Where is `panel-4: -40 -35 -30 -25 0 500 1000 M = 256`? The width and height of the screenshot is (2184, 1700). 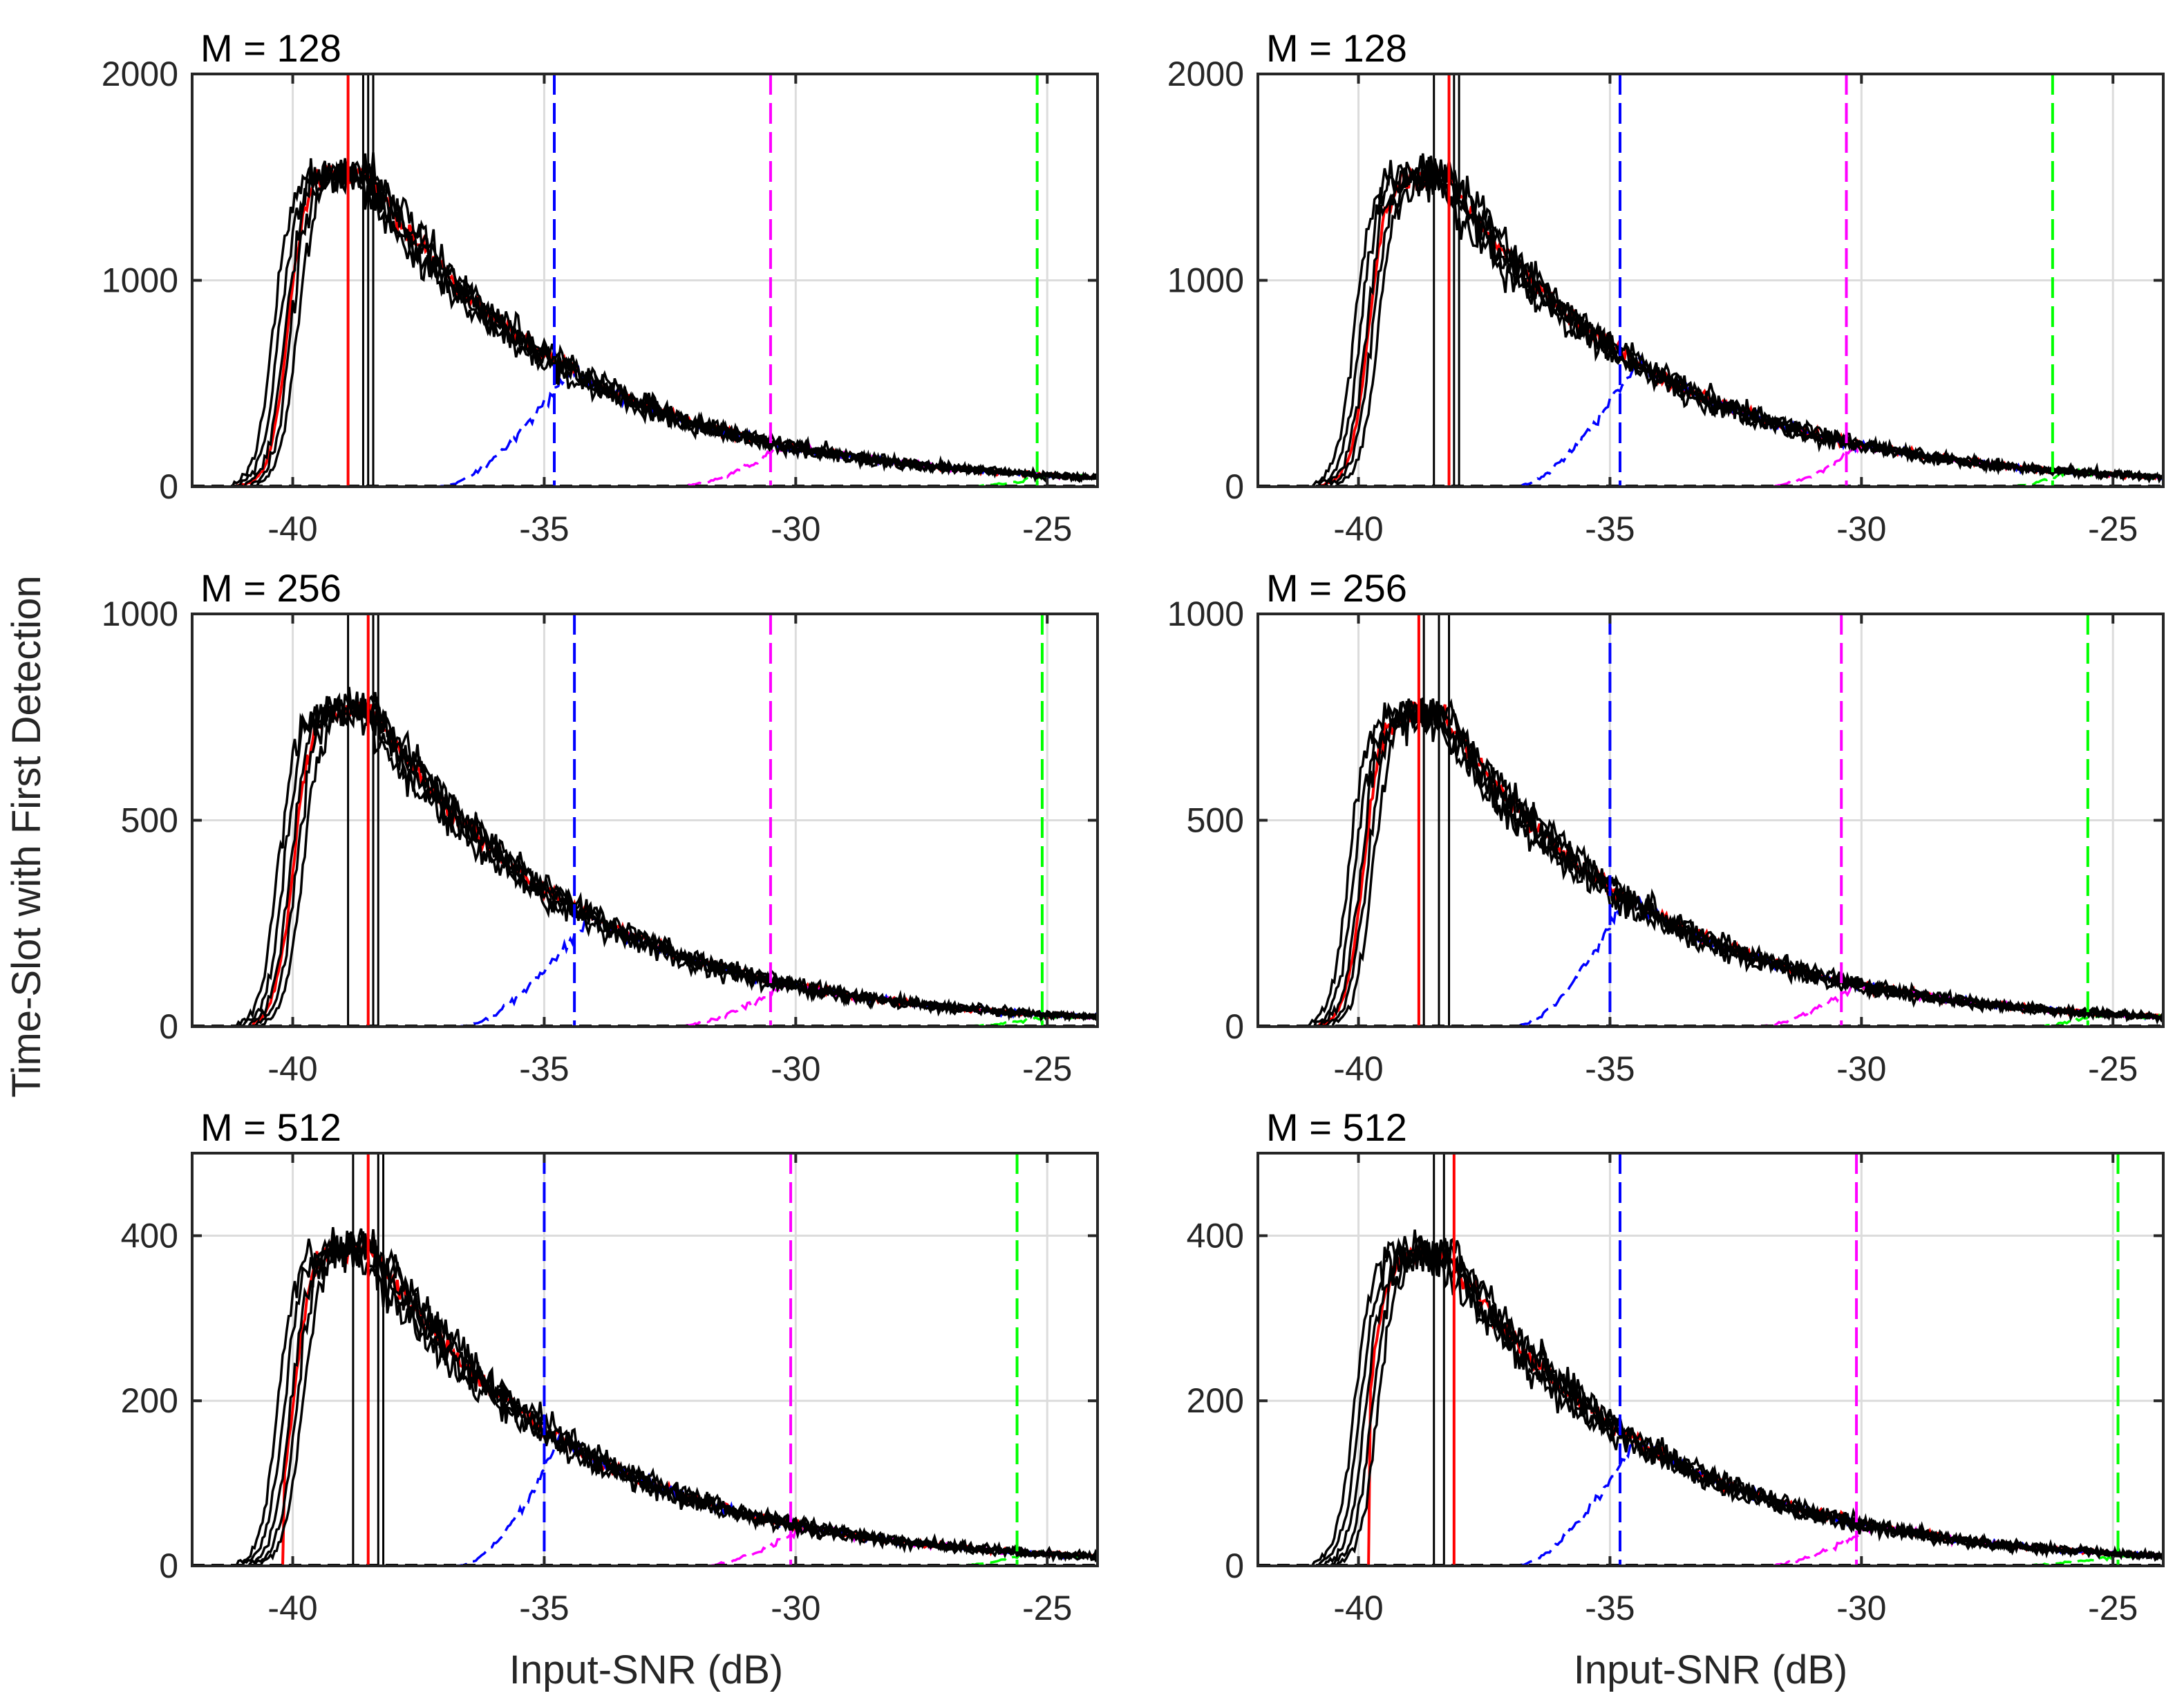 panel-4: -40 -35 -30 -25 0 500 1000 M = 256 is located at coordinates (1666, 827).